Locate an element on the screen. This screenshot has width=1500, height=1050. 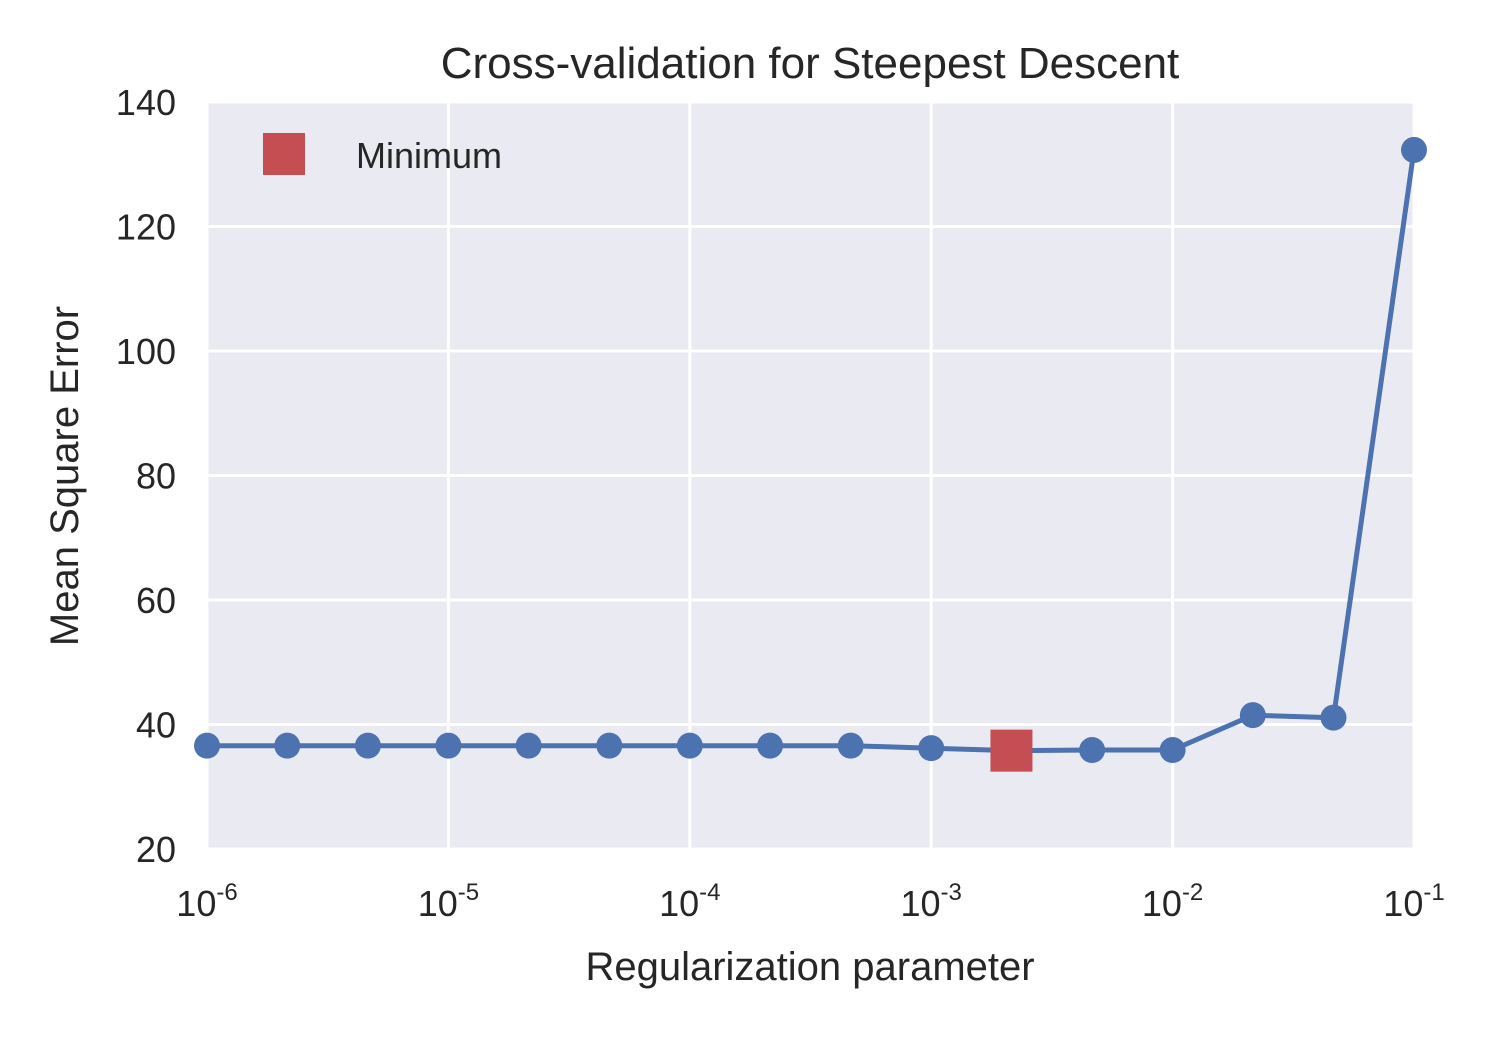
x-tick-label-1: 10⁻⁵ is located at coordinates (448, 901).